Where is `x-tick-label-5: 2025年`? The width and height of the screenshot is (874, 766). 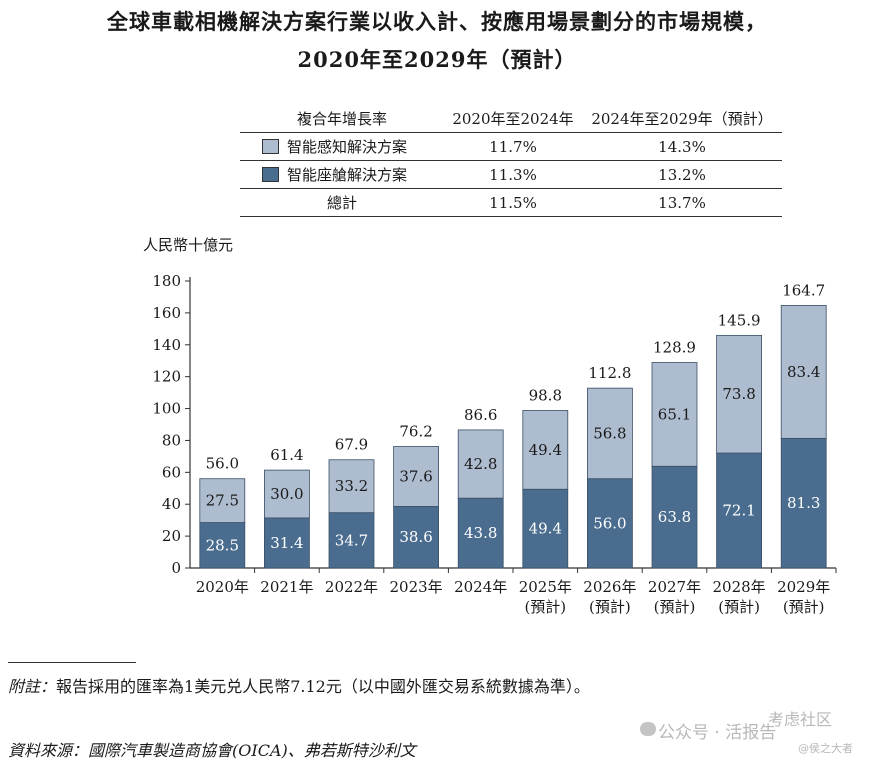
x-tick-label-5: 2025年 is located at coordinates (545, 587).